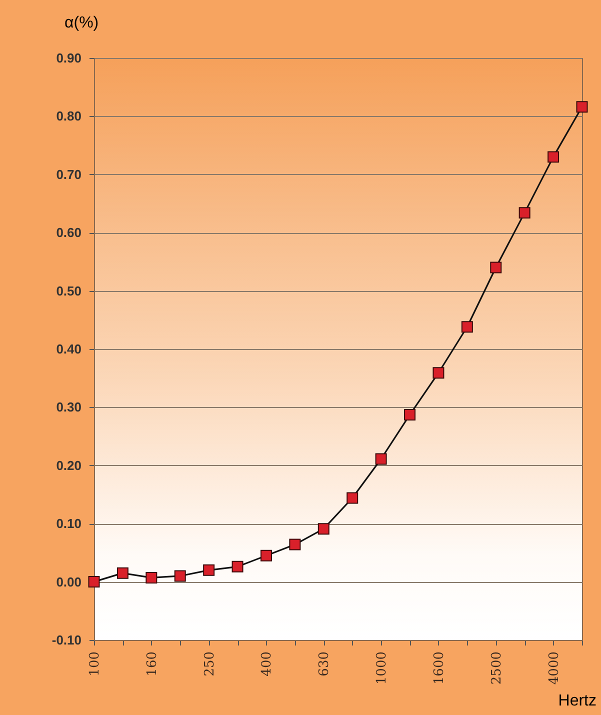  What do you see at coordinates (69, 58) in the screenshot?
I see `y-tick-label: 0.90` at bounding box center [69, 58].